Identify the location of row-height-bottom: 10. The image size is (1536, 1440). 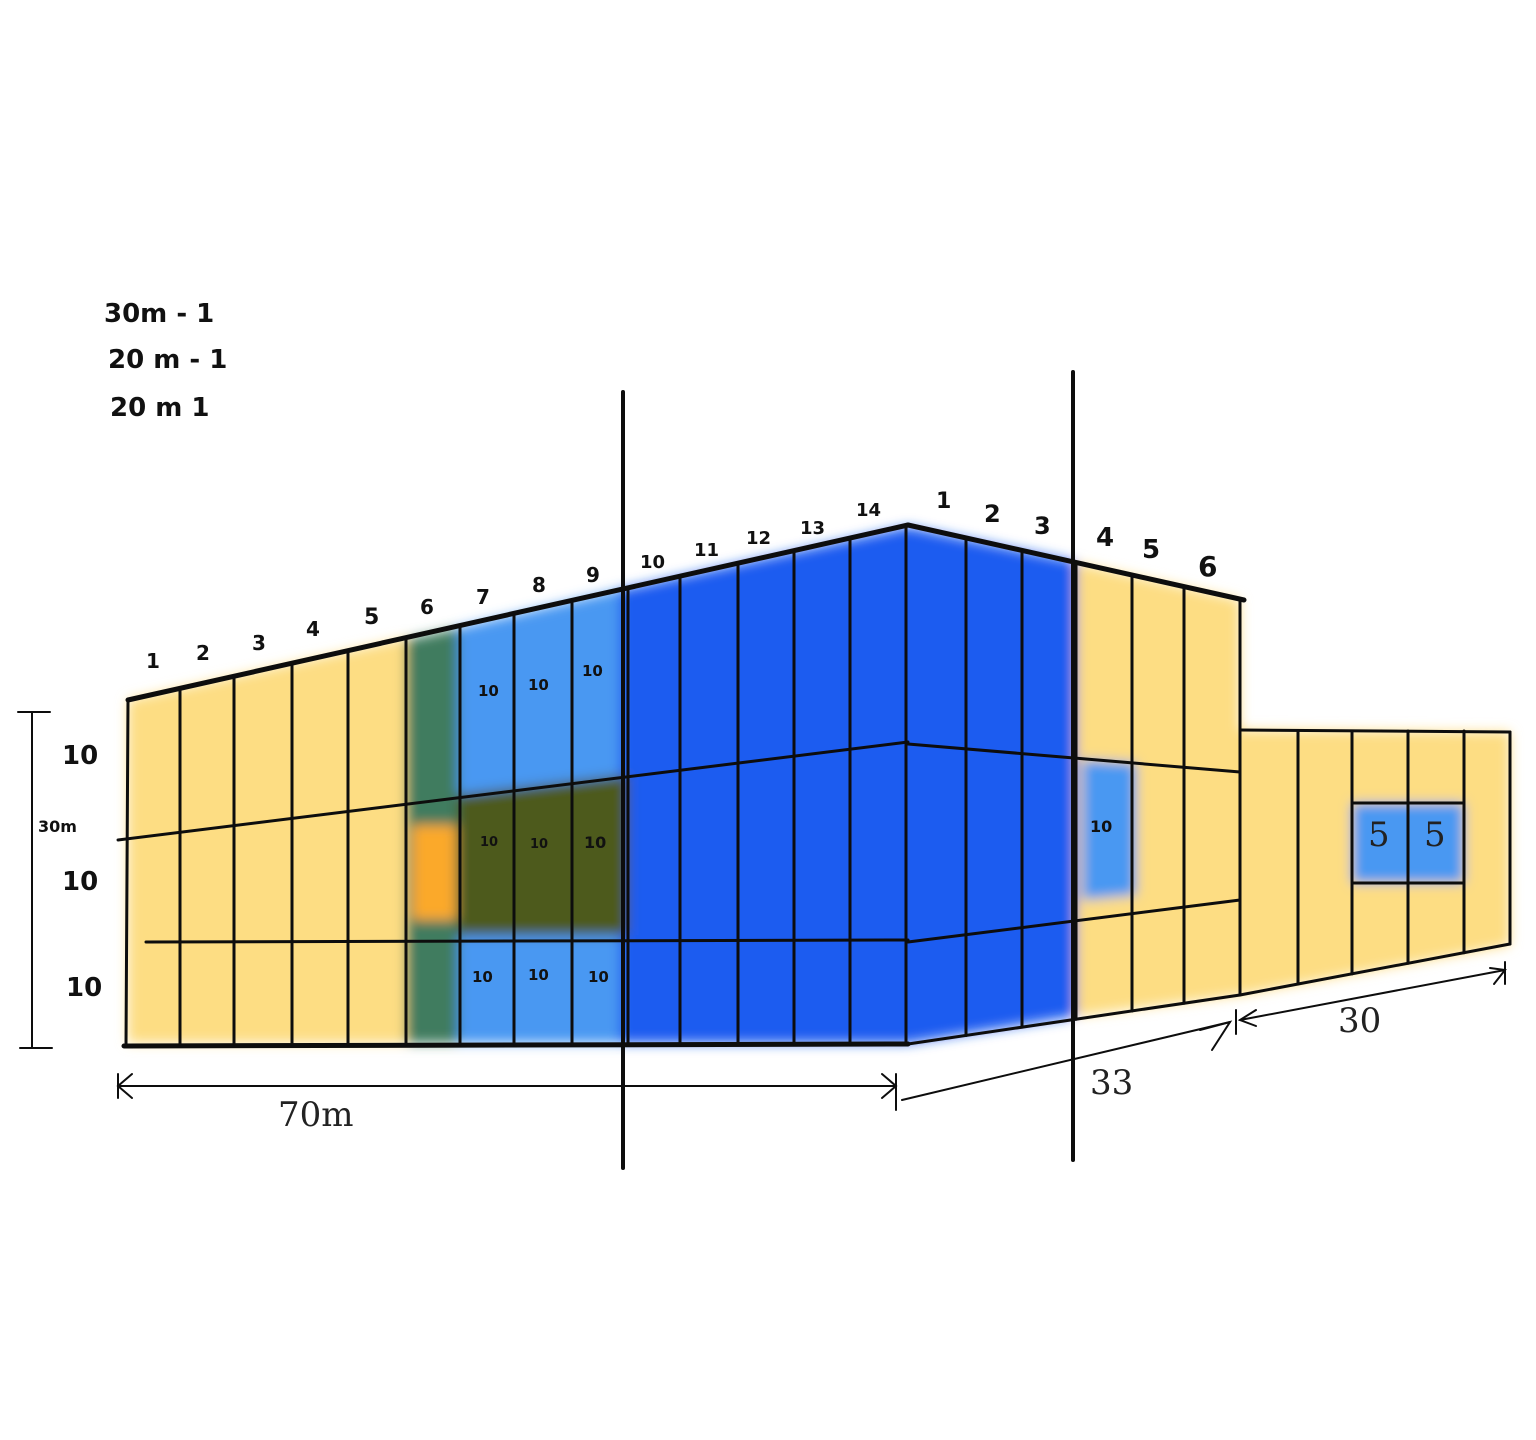
(84, 988).